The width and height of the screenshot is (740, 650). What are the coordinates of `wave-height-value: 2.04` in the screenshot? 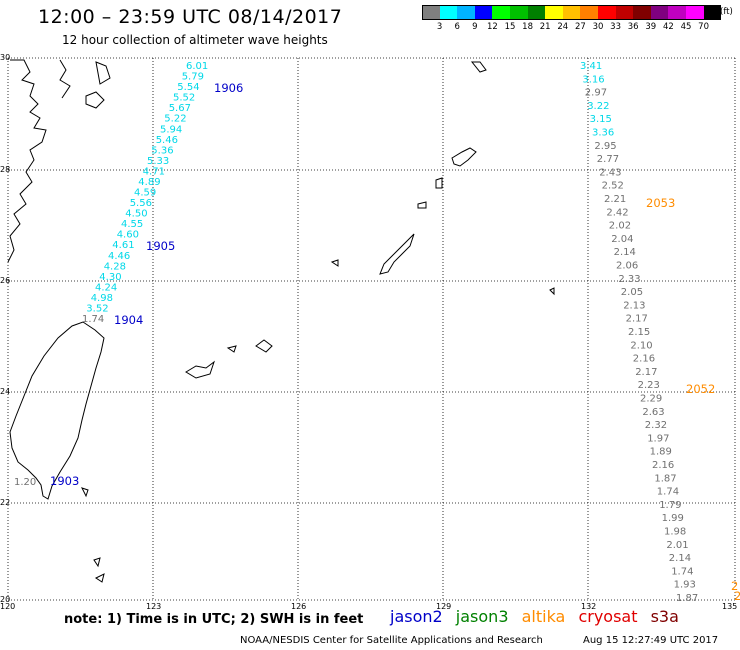 It's located at (622, 239).